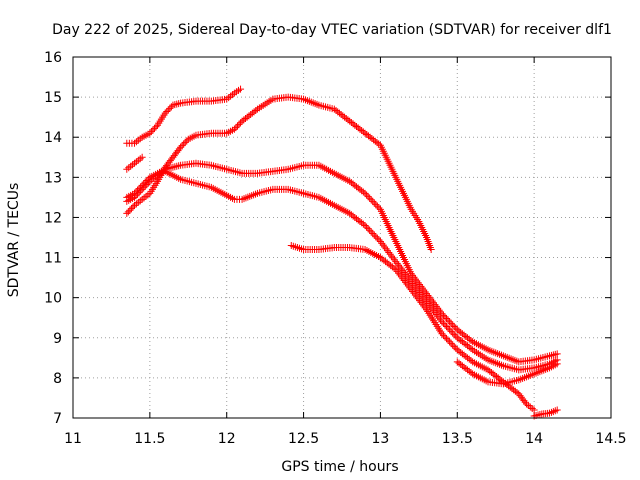 Image resolution: width=640 pixels, height=480 pixels. Describe the element at coordinates (534, 439) in the screenshot. I see `x-tick-label: 14` at that location.